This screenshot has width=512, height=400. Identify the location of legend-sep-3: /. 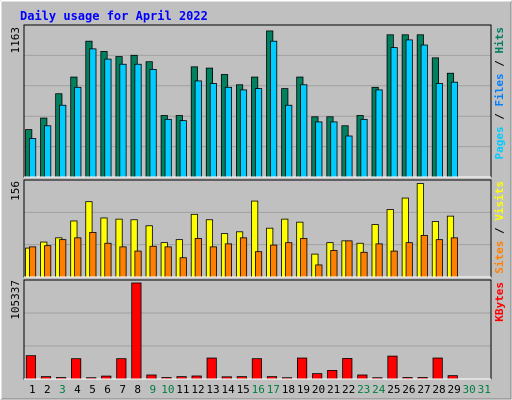
(499, 231).